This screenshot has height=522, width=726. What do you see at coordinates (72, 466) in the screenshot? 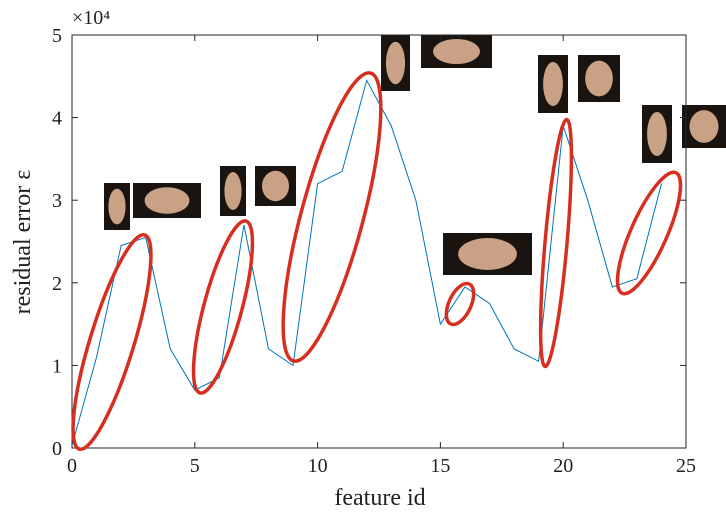
I see `x-tick-label: 0` at bounding box center [72, 466].